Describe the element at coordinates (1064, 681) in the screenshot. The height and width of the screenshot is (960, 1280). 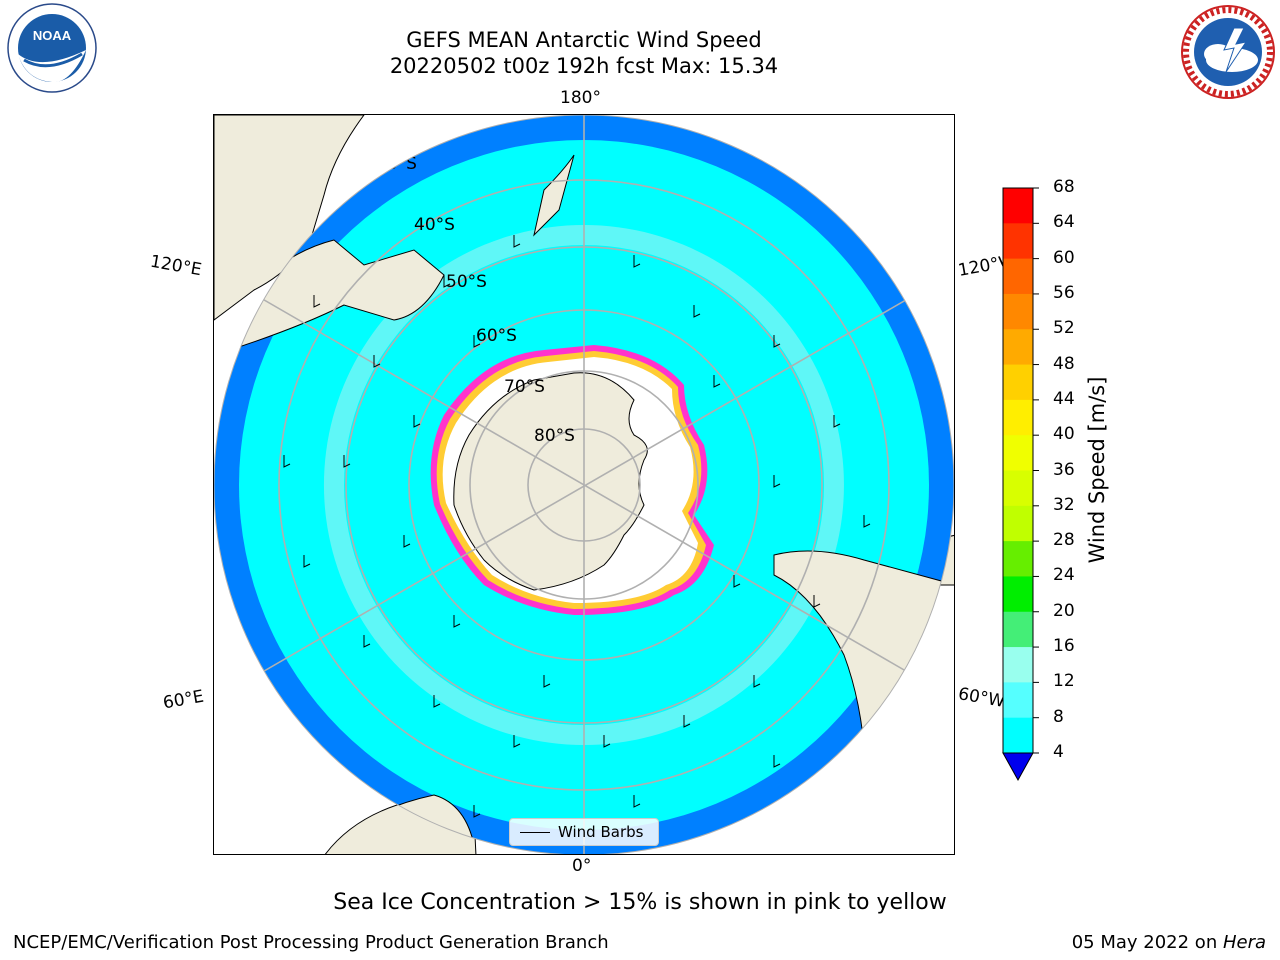
I see `colorbar-tick-label: 12` at that location.